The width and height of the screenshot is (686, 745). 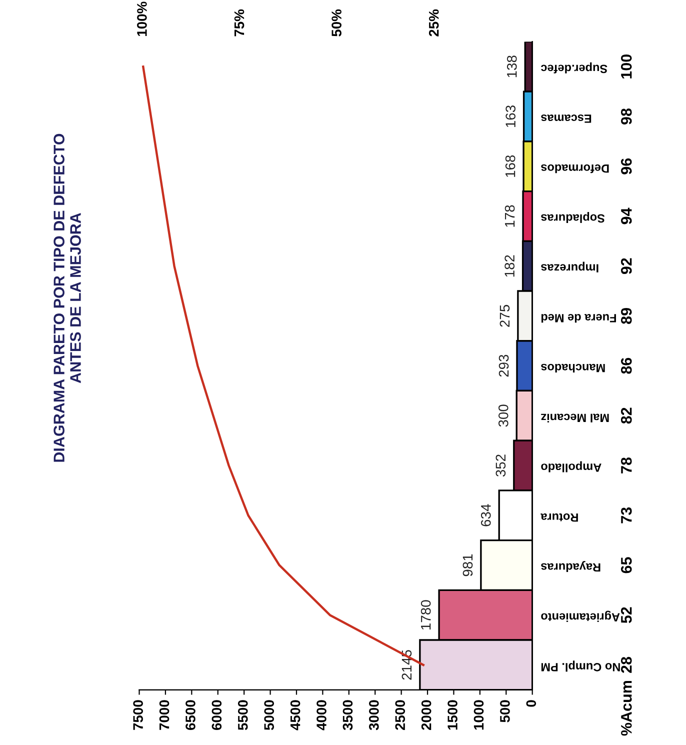 I want to click on x-tick-label: 4500, so click(x=295, y=715).